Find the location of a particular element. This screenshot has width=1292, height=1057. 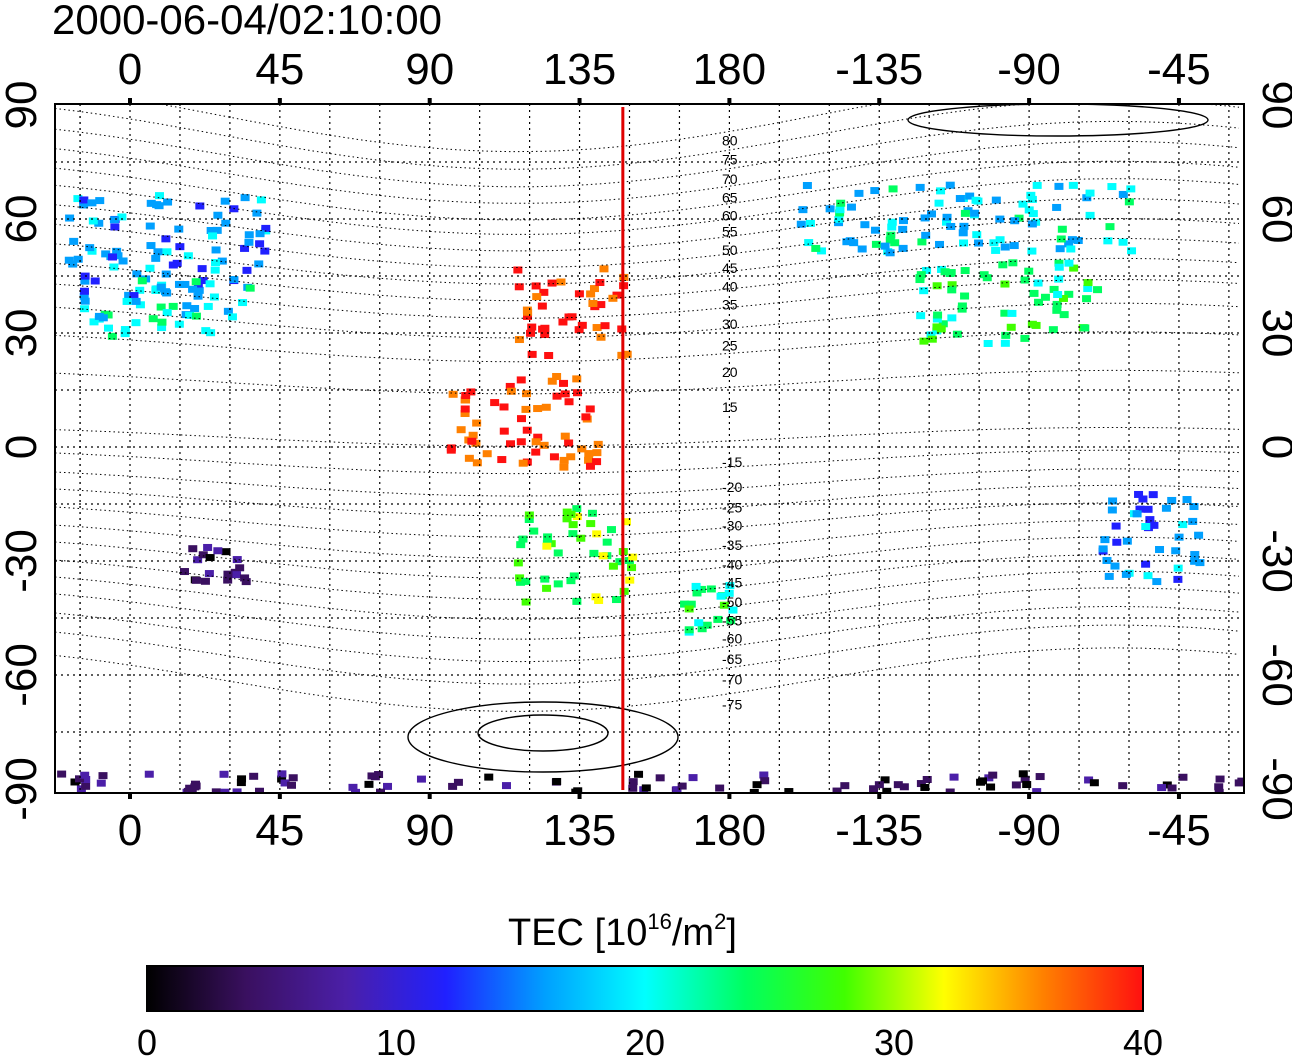

contour-label: -15 is located at coordinates (732, 462).